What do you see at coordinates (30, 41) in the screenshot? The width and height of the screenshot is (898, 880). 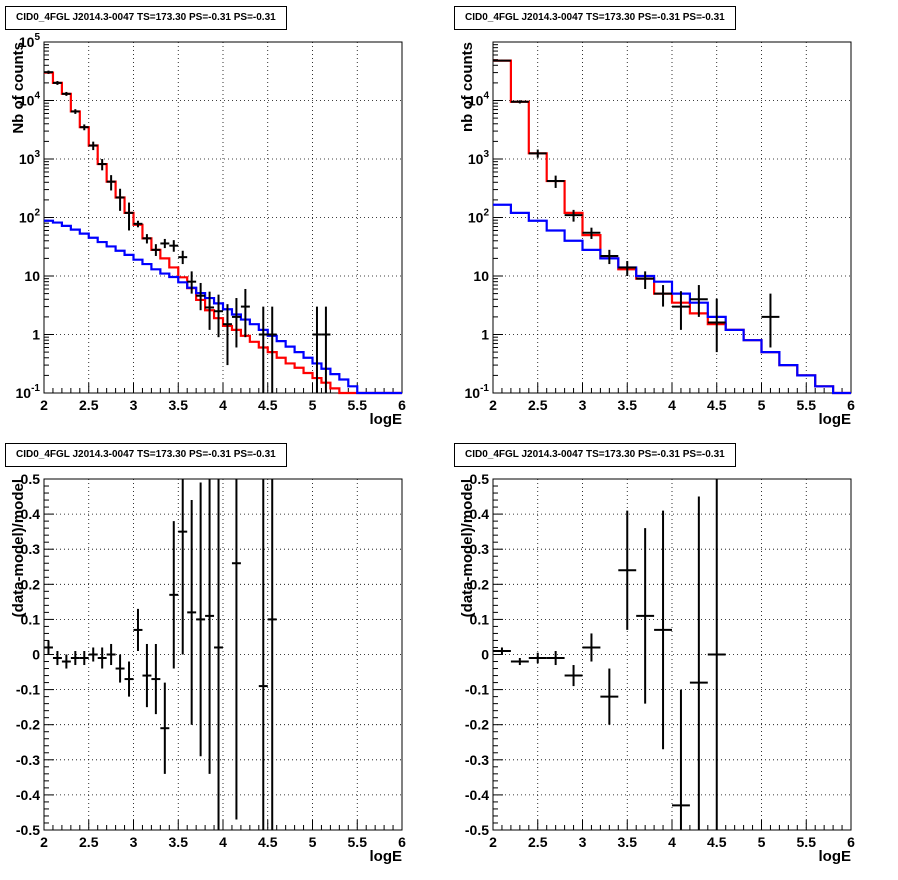 I see `y-tick-label: 10⁵` at bounding box center [30, 41].